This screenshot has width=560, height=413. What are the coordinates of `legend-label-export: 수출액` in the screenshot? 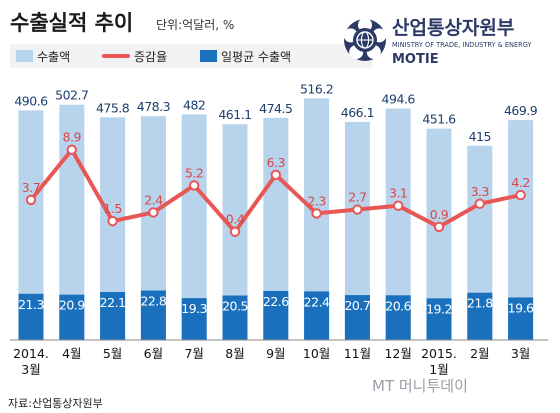 It's located at (53, 57).